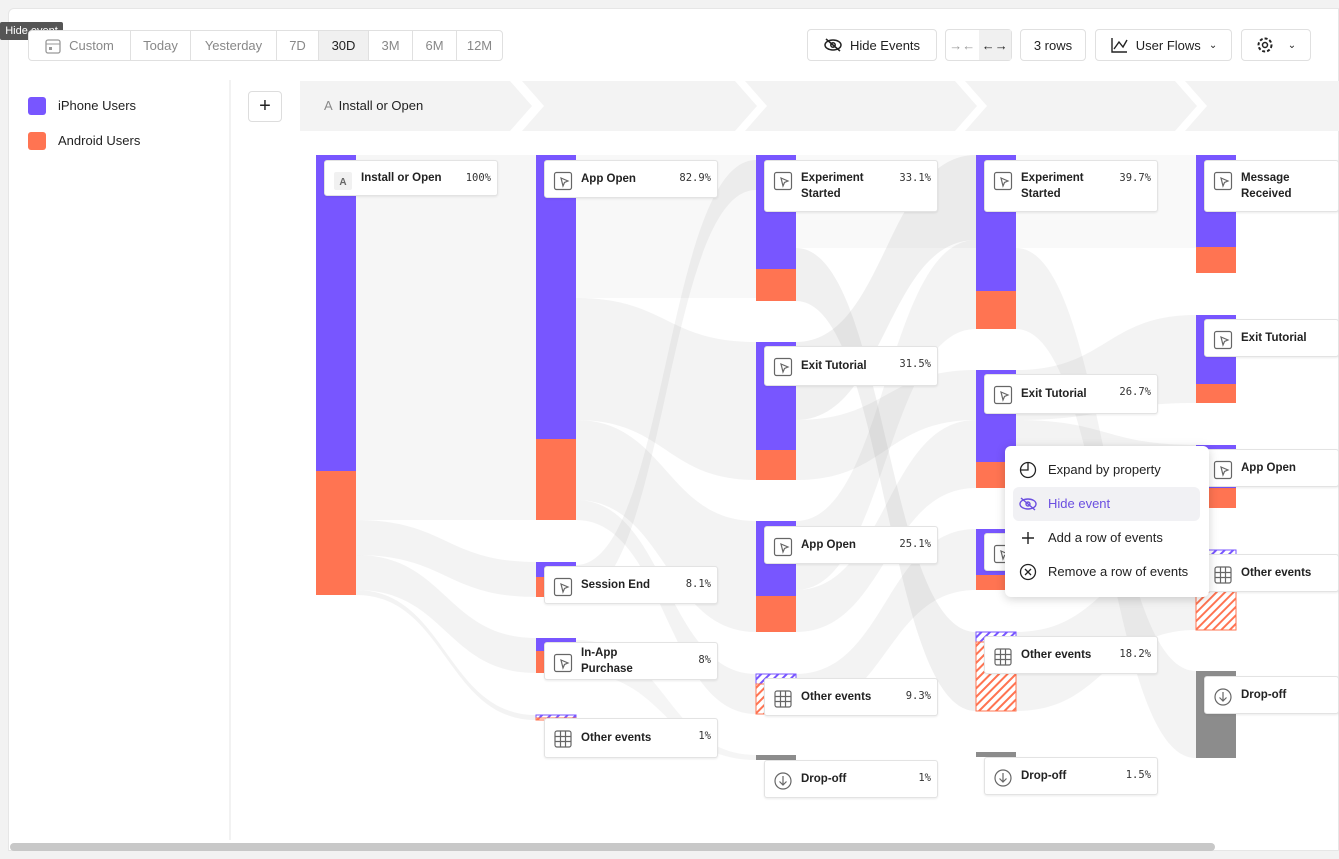  I want to click on node-percent: 26.7%, so click(1135, 392).